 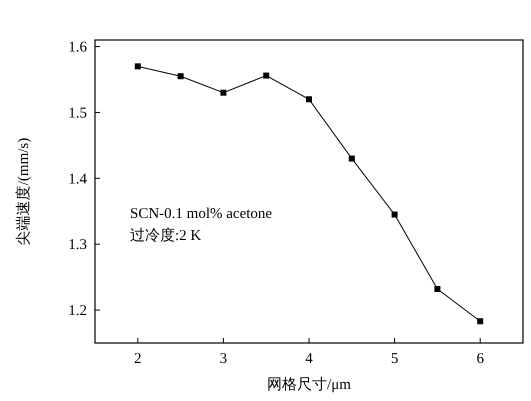 What do you see at coordinates (394, 359) in the screenshot?
I see `x-tick-label: 5` at bounding box center [394, 359].